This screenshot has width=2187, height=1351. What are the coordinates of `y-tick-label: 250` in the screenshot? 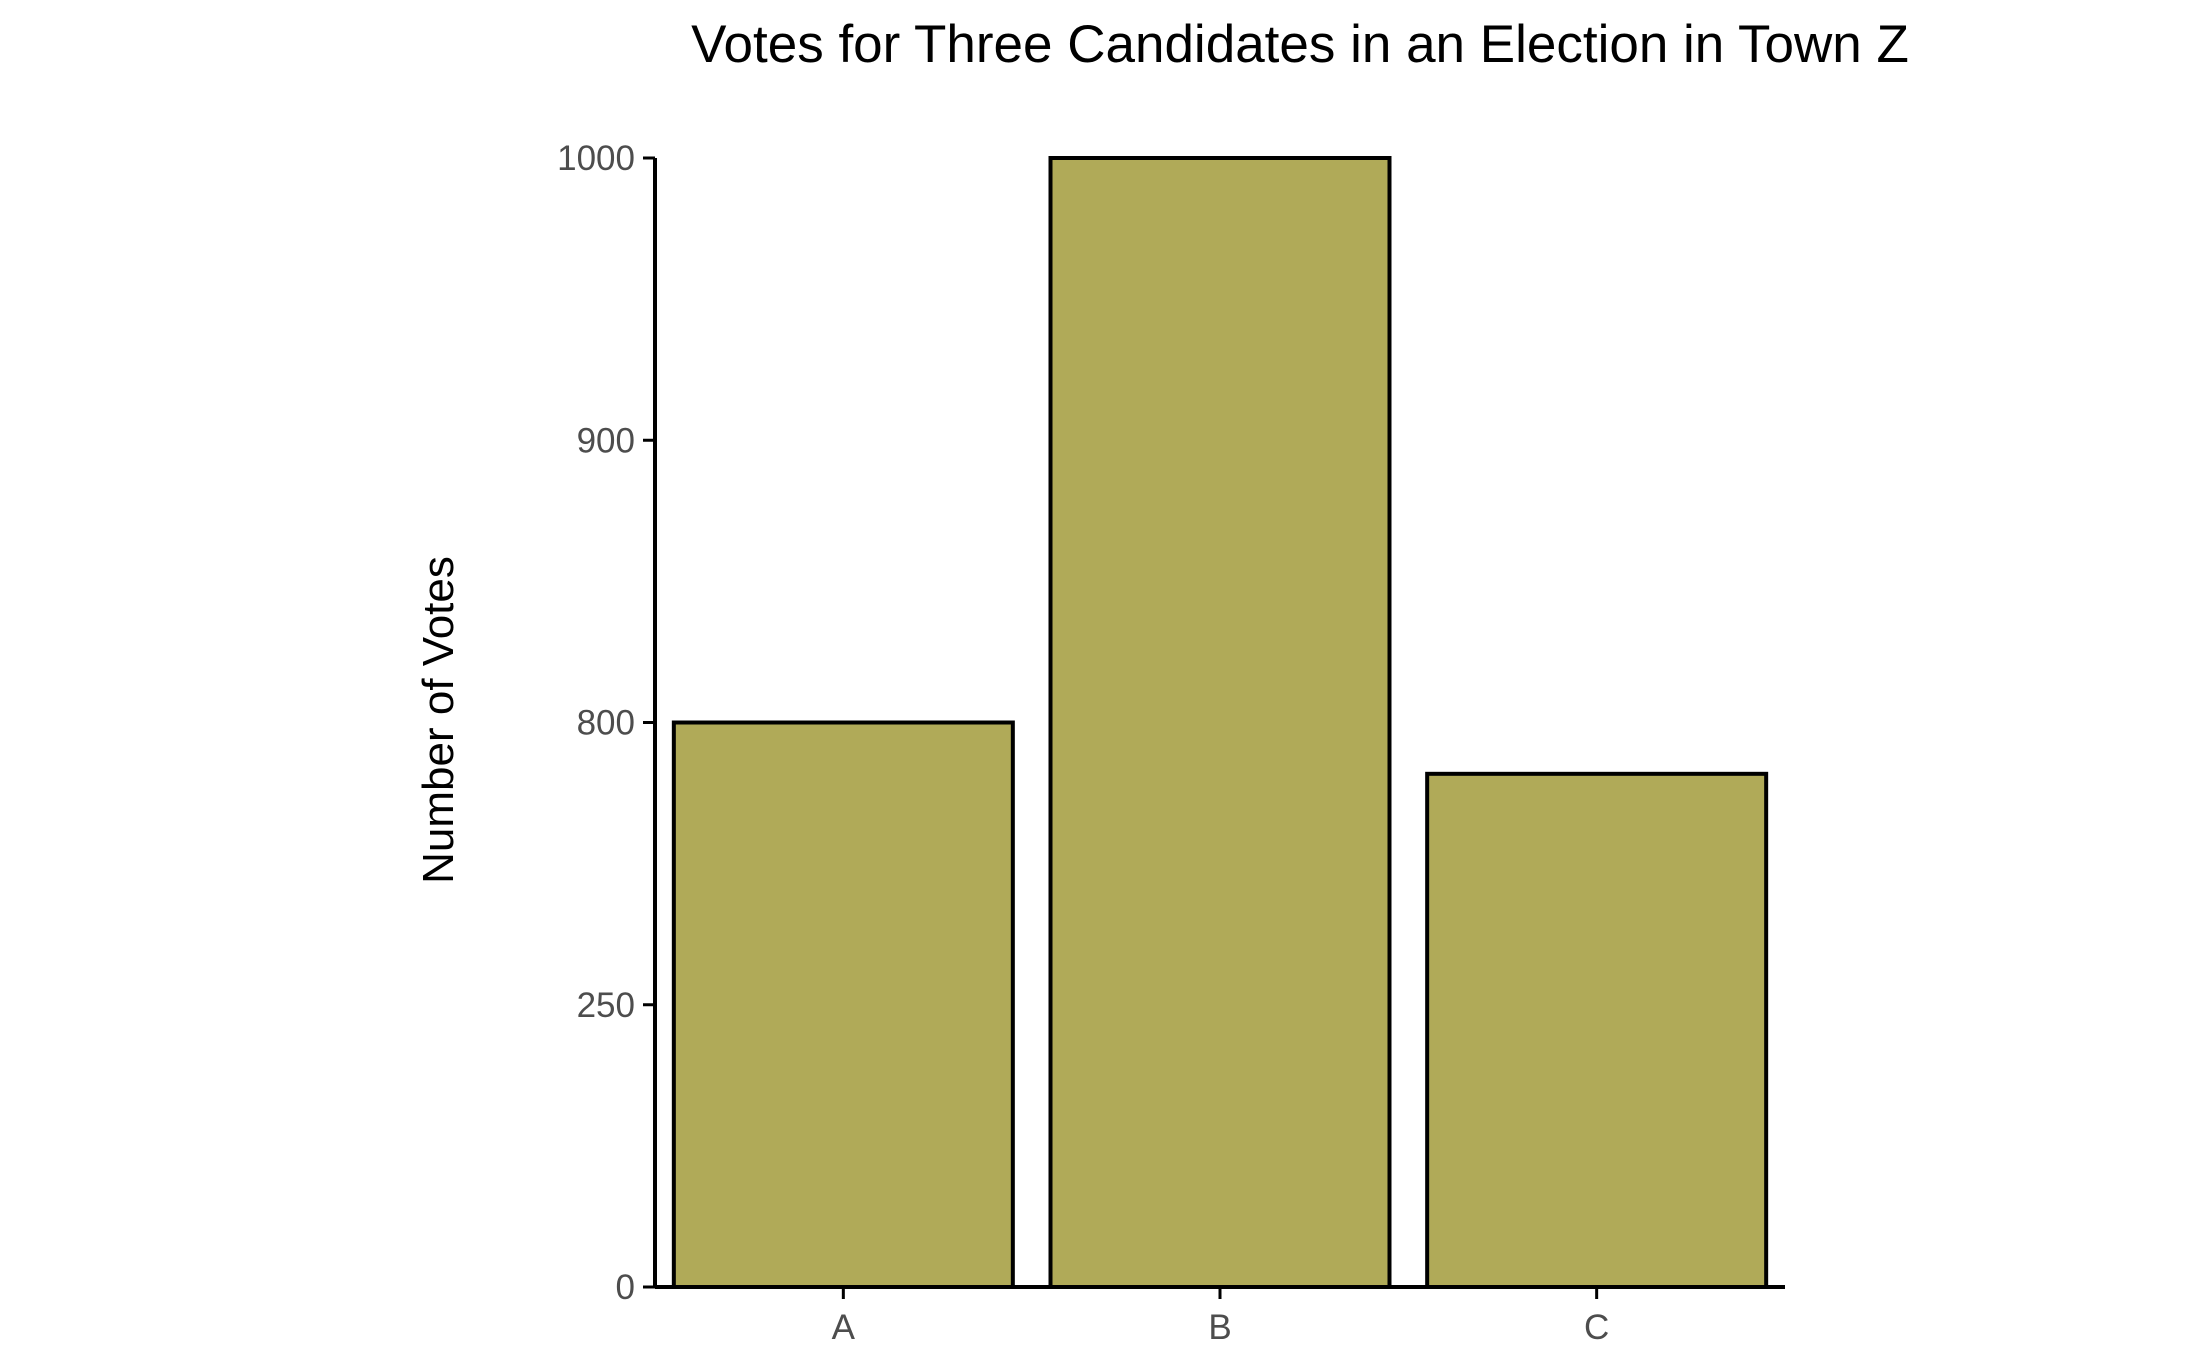 It's located at (606, 1005).